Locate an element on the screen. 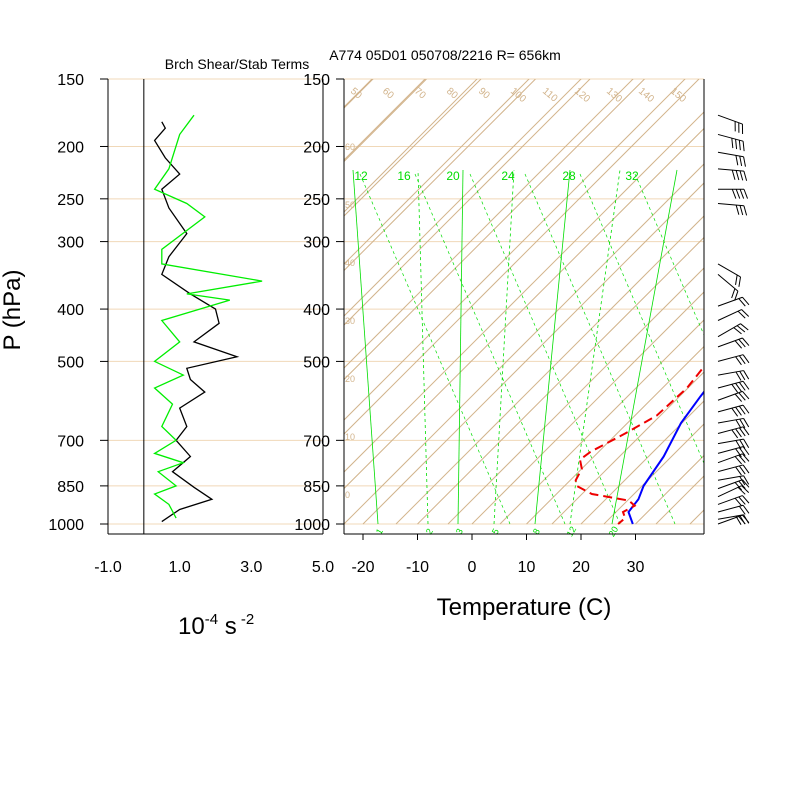 This screenshot has width=800, height=805. left-panel-layer is located at coordinates (203, 306).